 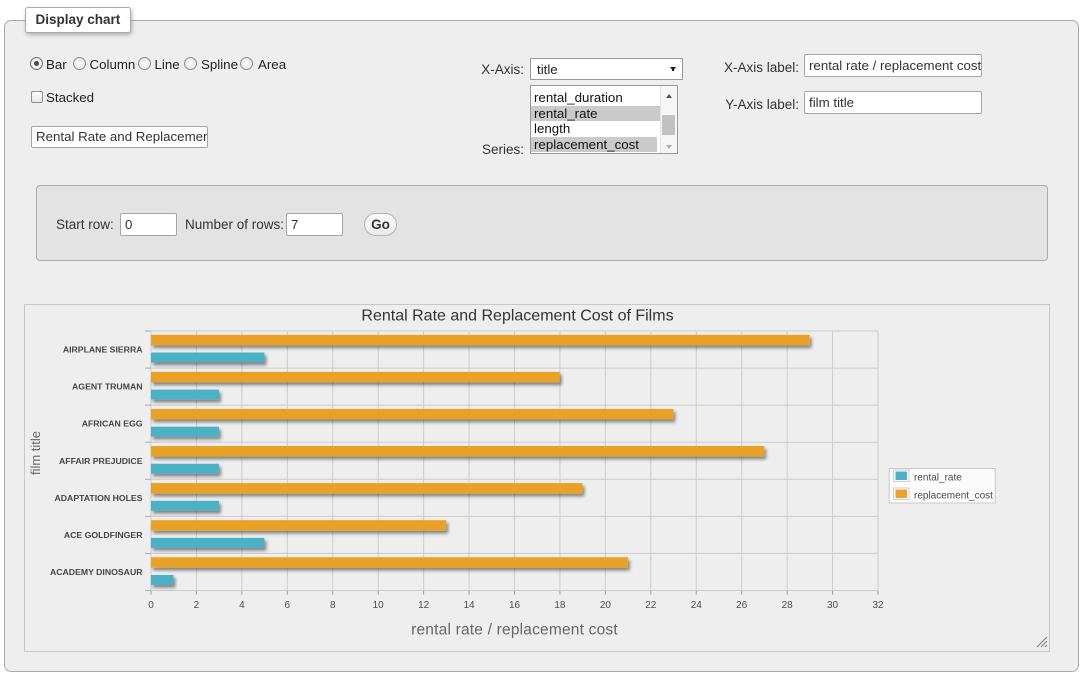 What do you see at coordinates (742, 605) in the screenshot?
I see `svg-text: 26` at bounding box center [742, 605].